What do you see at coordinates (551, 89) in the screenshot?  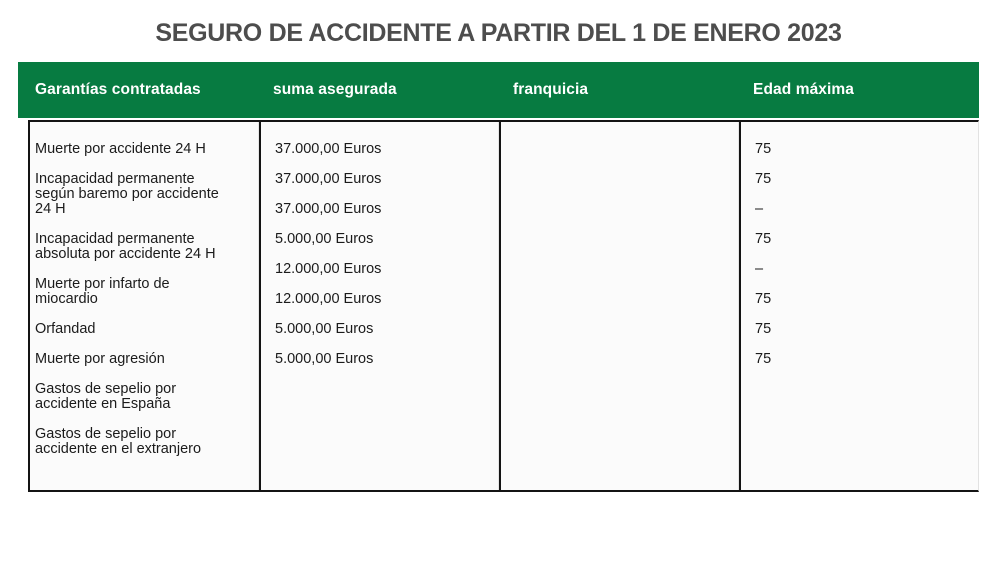 I see `column-header-franquicia: franquicia` at bounding box center [551, 89].